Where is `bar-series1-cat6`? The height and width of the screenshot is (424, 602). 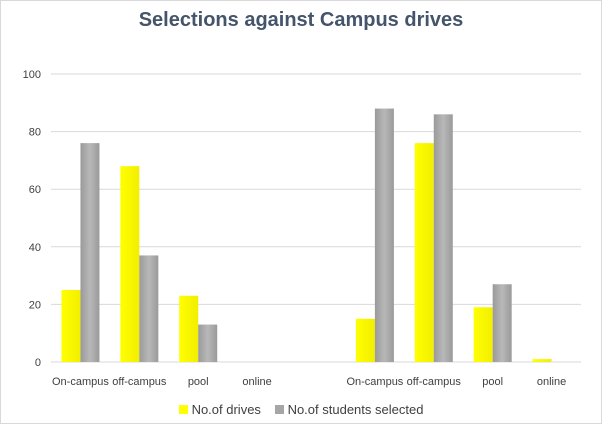
bar-series1-cat6 is located at coordinates (443, 238).